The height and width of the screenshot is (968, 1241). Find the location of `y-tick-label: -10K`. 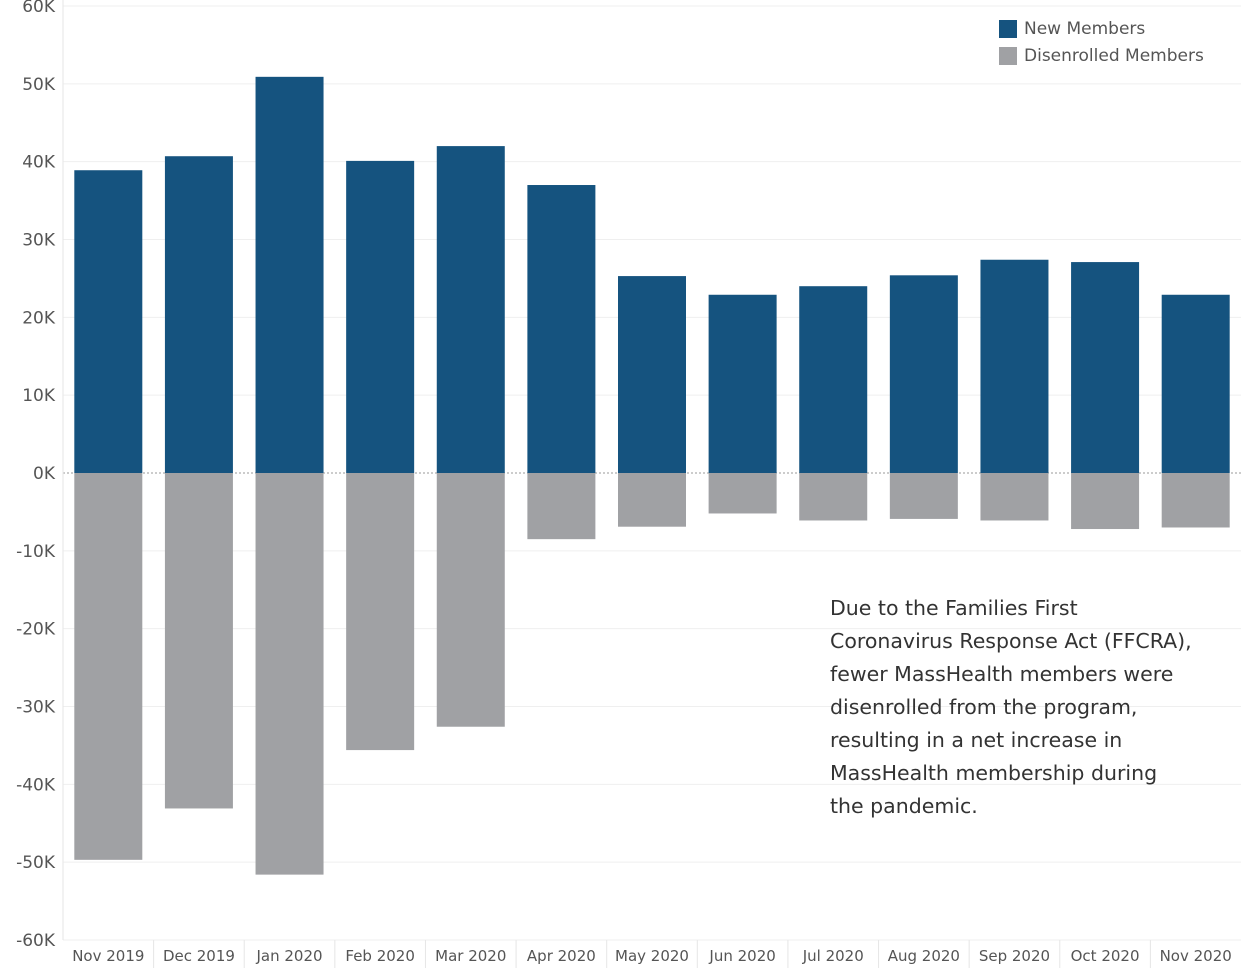

y-tick-label: -10K is located at coordinates (36, 552).